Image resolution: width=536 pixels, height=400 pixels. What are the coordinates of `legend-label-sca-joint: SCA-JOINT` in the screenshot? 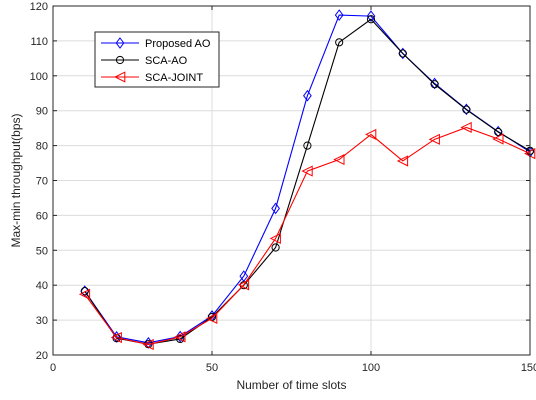 It's located at (174, 78).